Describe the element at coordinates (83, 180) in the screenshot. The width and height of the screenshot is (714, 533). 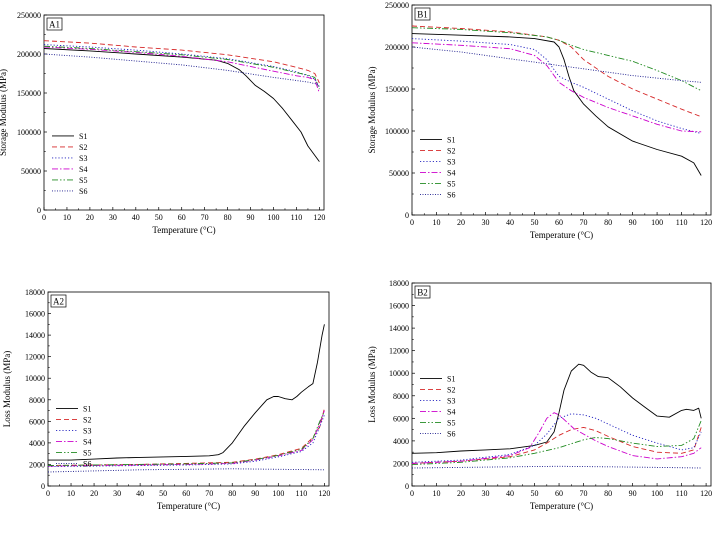
I see `legend-label-s5: S5` at that location.